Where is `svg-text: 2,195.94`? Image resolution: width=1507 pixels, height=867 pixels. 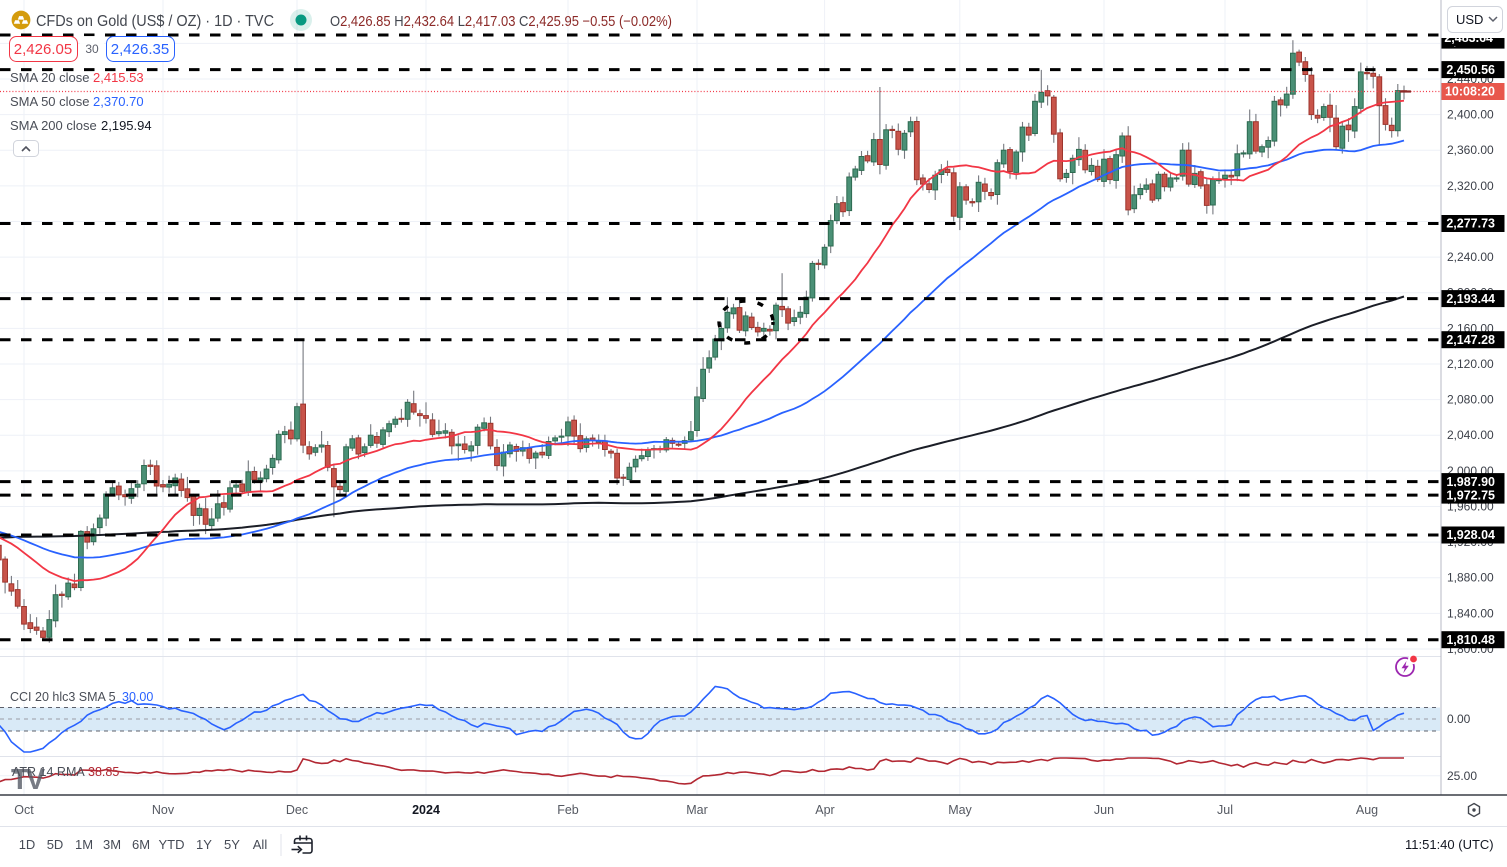
svg-text: 2,195.94 is located at coordinates (126, 125).